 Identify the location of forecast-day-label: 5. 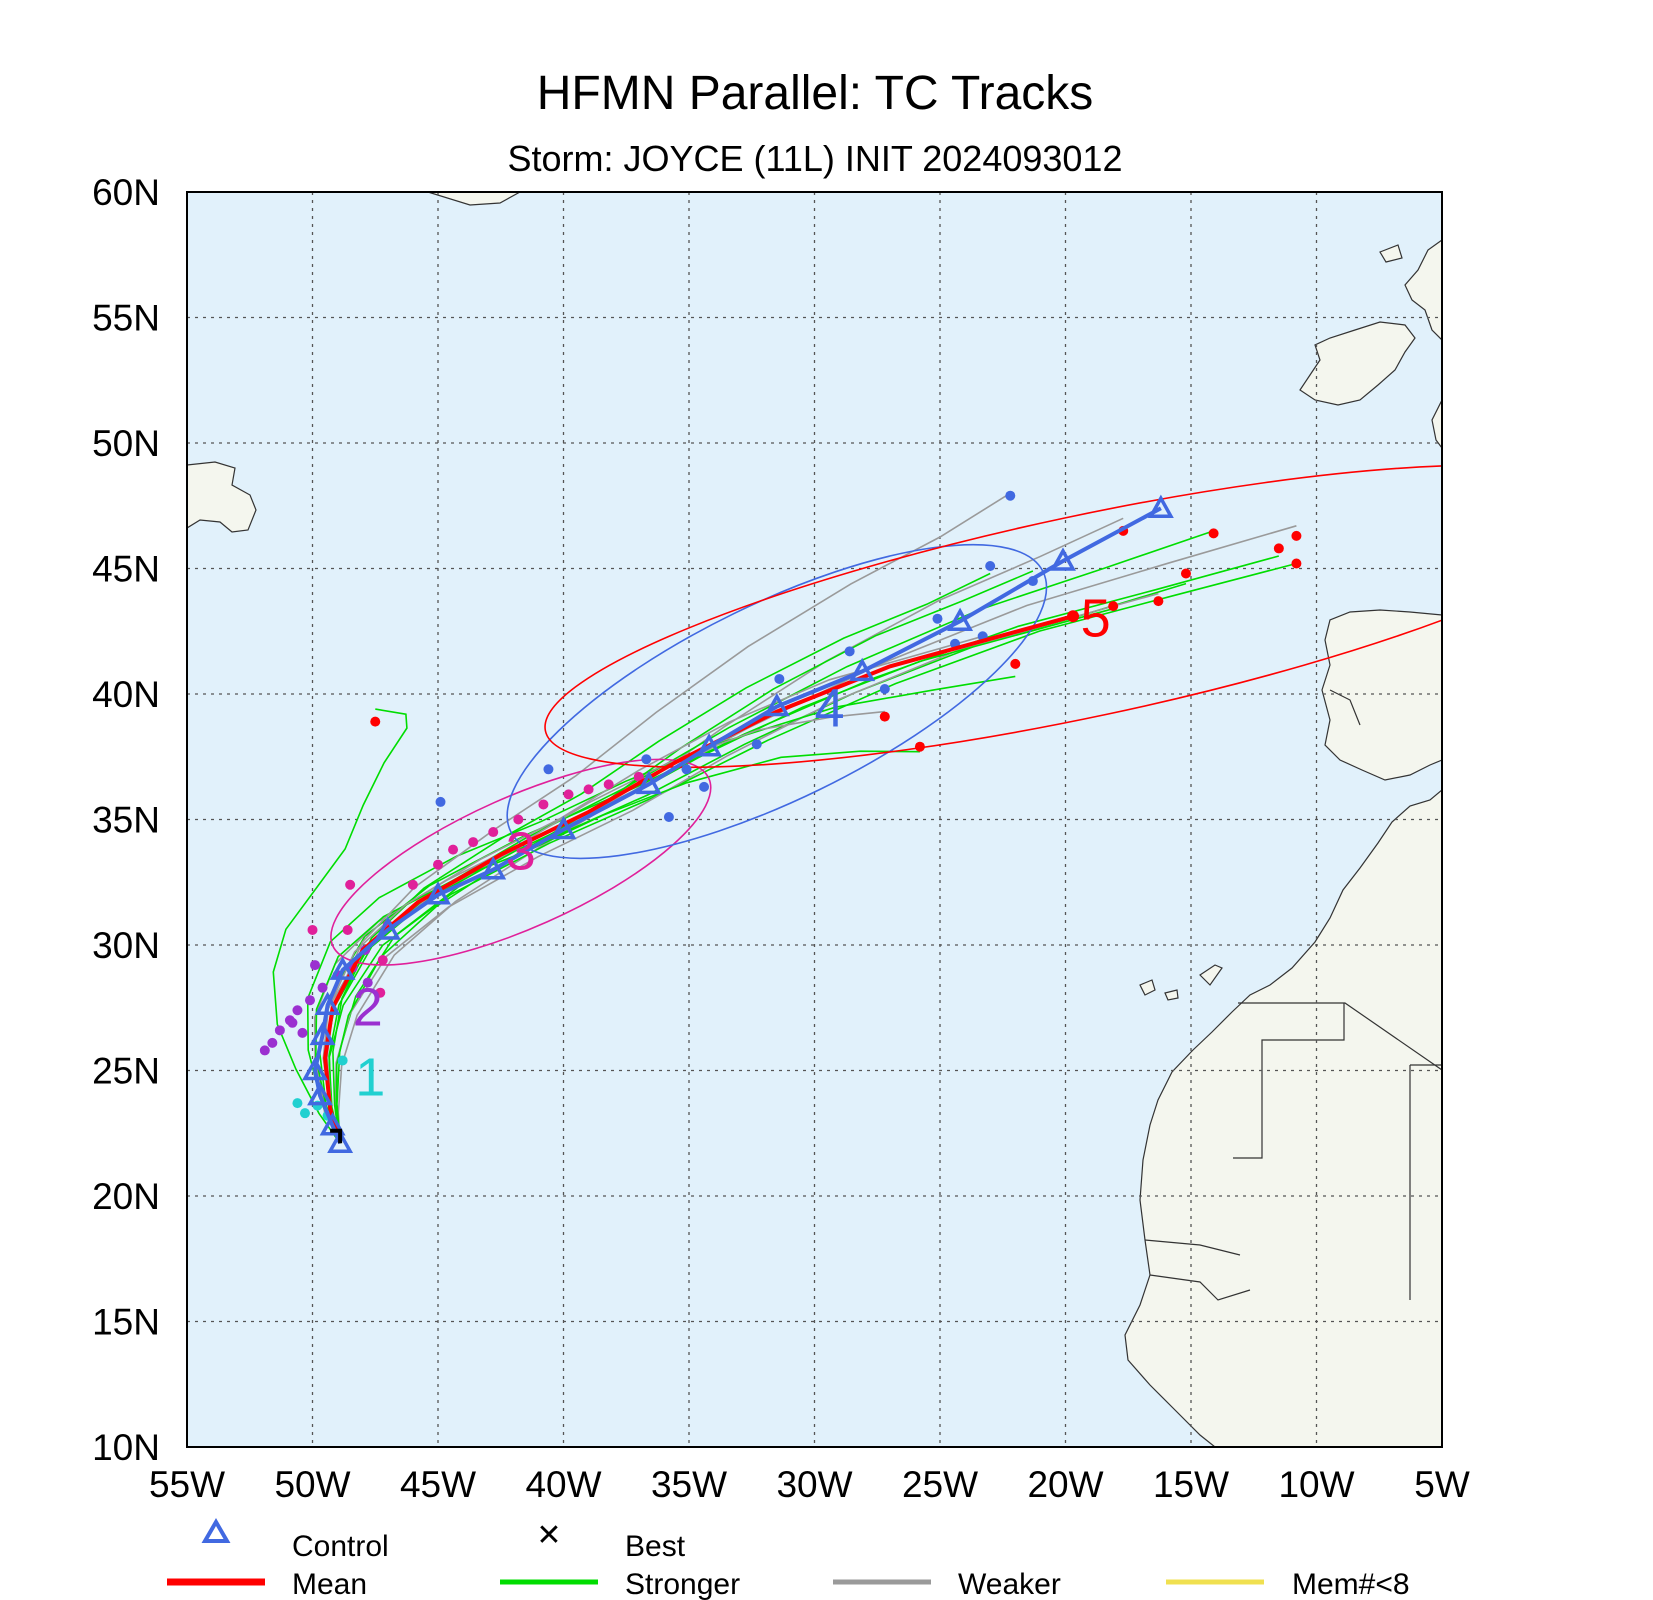
(1096, 618).